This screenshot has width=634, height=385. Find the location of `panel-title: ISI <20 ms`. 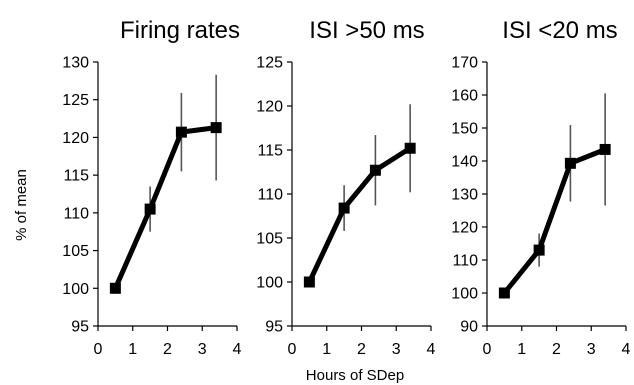

panel-title: ISI <20 ms is located at coordinates (559, 30).